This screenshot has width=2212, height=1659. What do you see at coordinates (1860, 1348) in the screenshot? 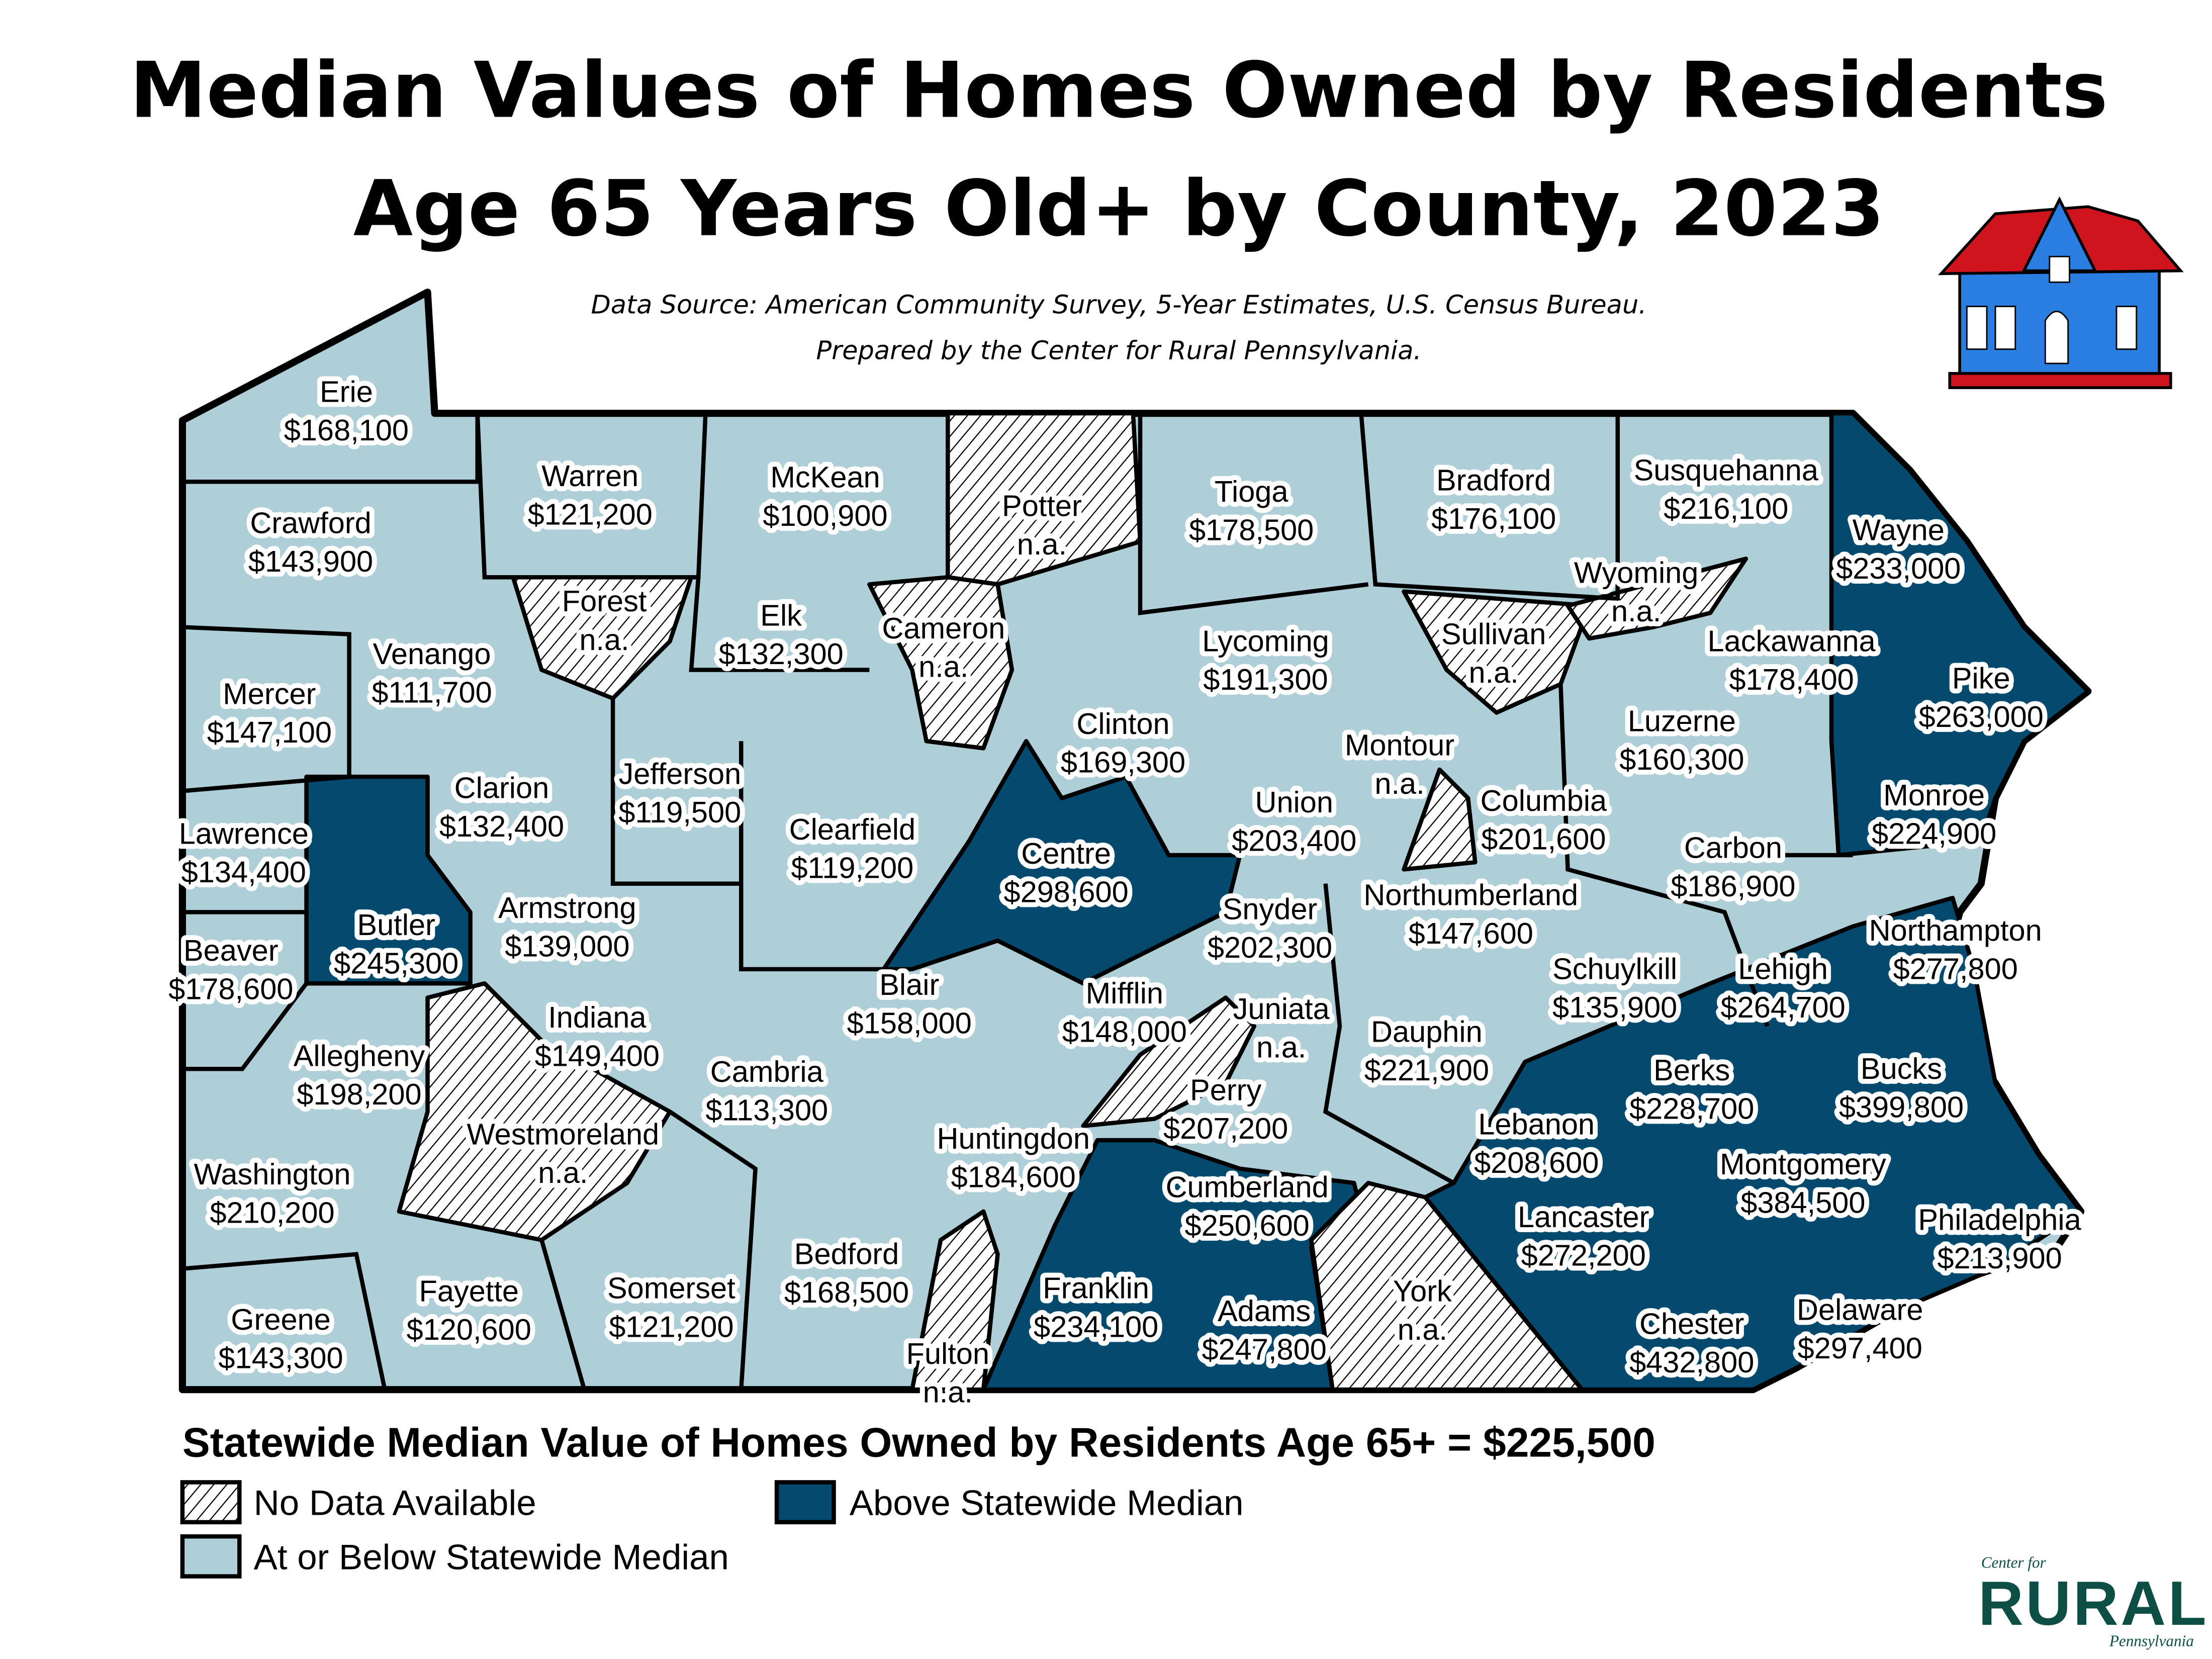
I see `county-value-delaware: $297,400` at bounding box center [1860, 1348].